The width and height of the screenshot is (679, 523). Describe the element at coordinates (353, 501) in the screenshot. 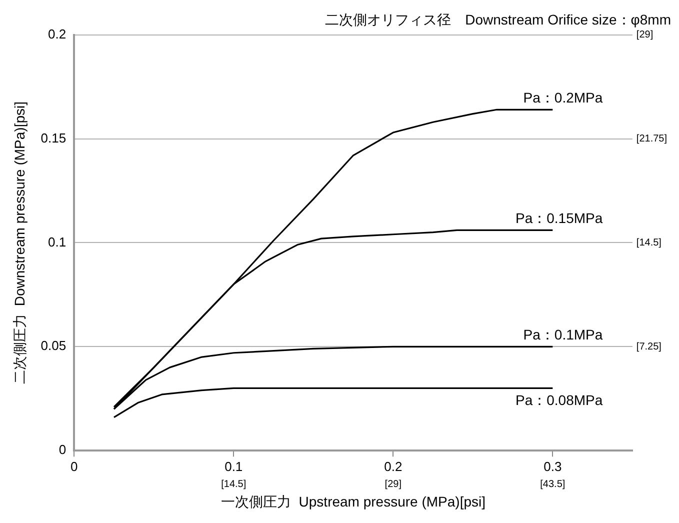

I see `x-axis-title: 一次側圧力 Upstream pressure (MPa)[psi]` at that location.